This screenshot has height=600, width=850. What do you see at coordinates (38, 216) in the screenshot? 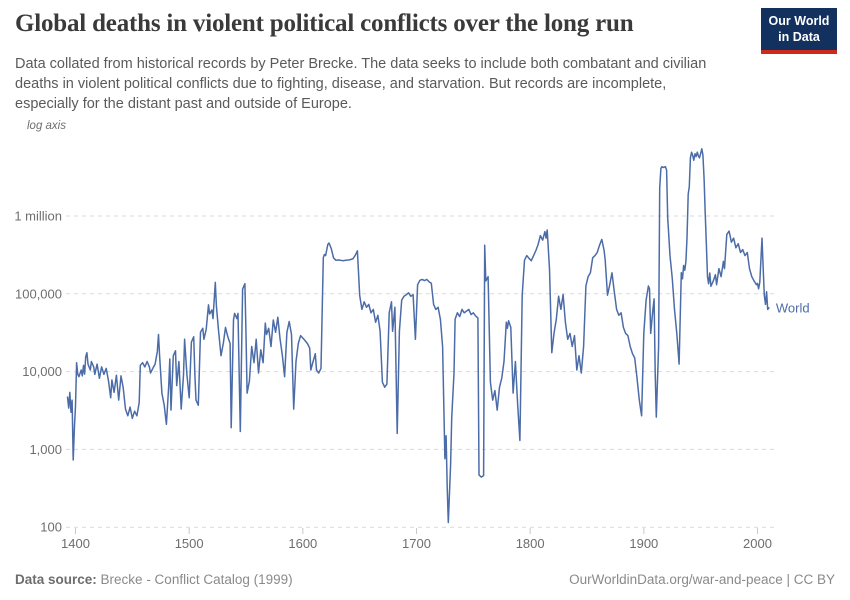
I see `y-tick-label: 1 million` at bounding box center [38, 216].